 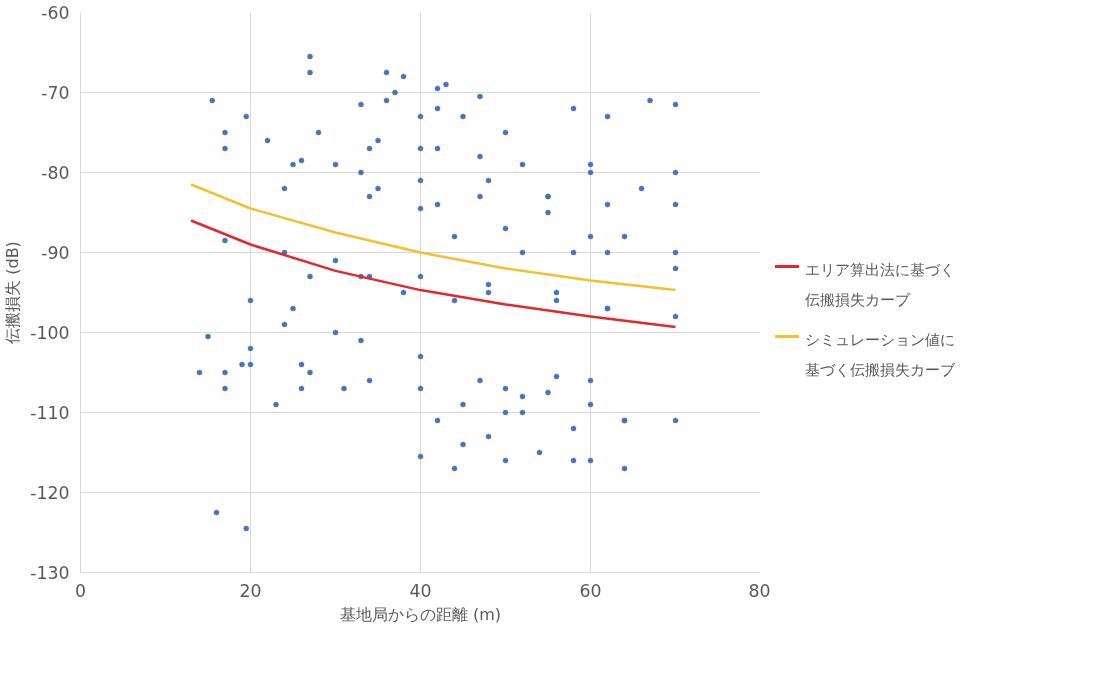 I want to click on legend-label: シミュレーション値に基づく伝搬損失カーブ, so click(x=880, y=355).